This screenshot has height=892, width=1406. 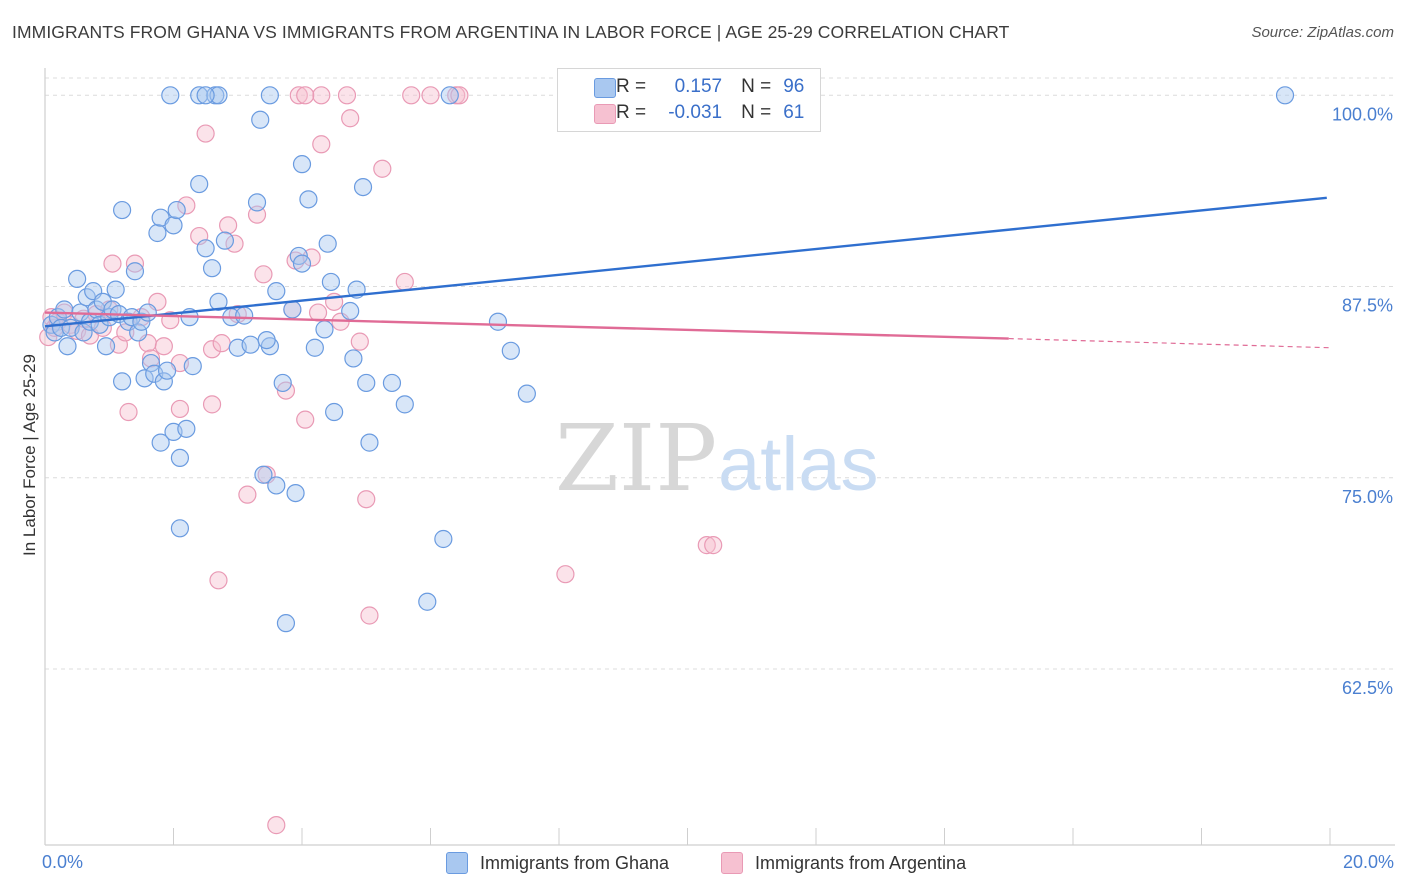 I want to click on legend-r-value-ghana: 0.157, so click(x=698, y=86).